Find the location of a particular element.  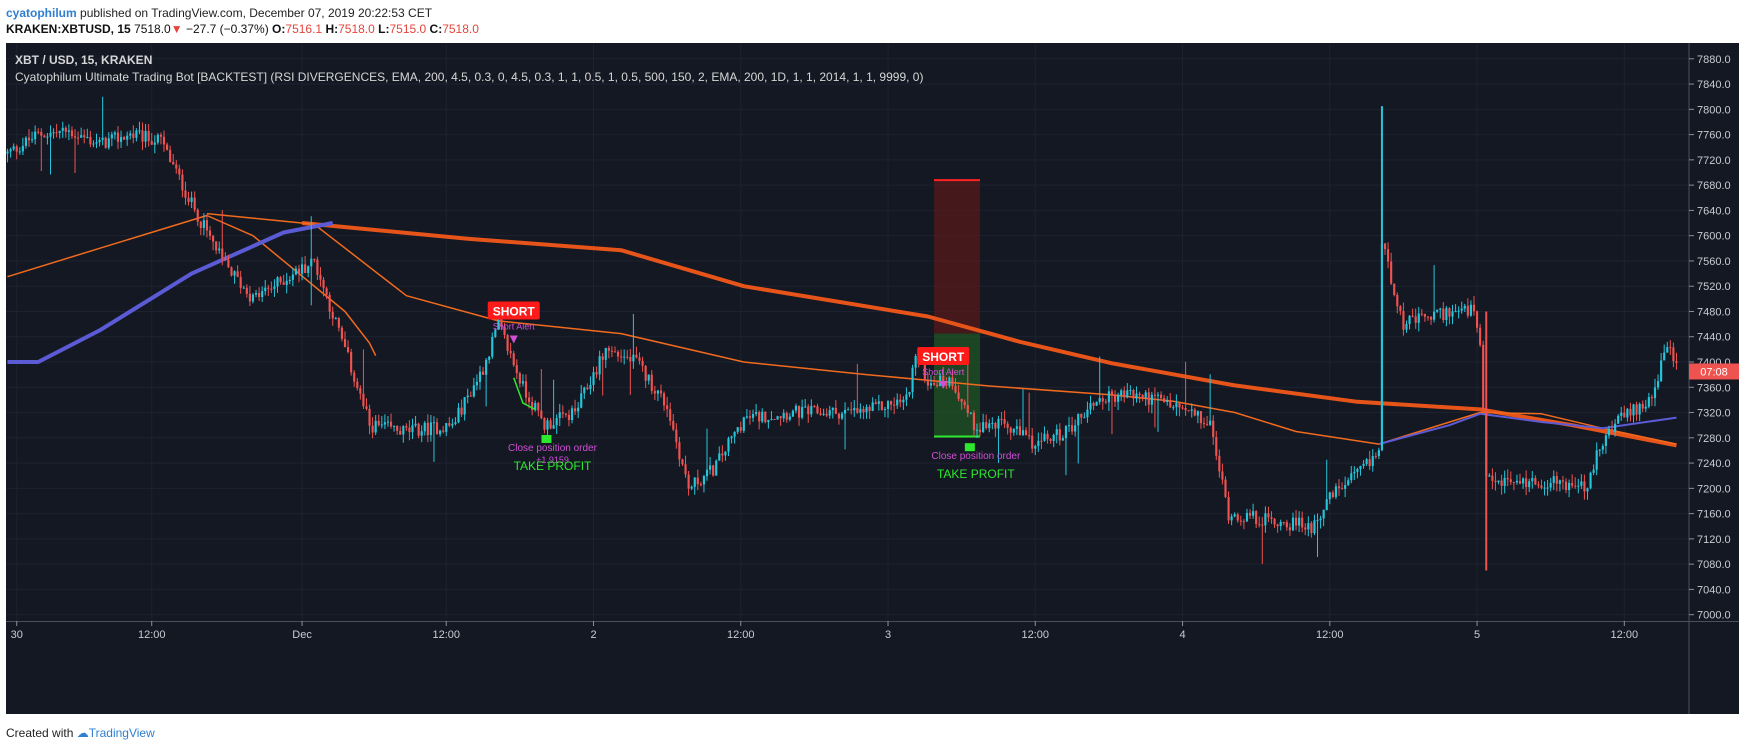

price-tick-label: 7840.0 is located at coordinates (1714, 85).